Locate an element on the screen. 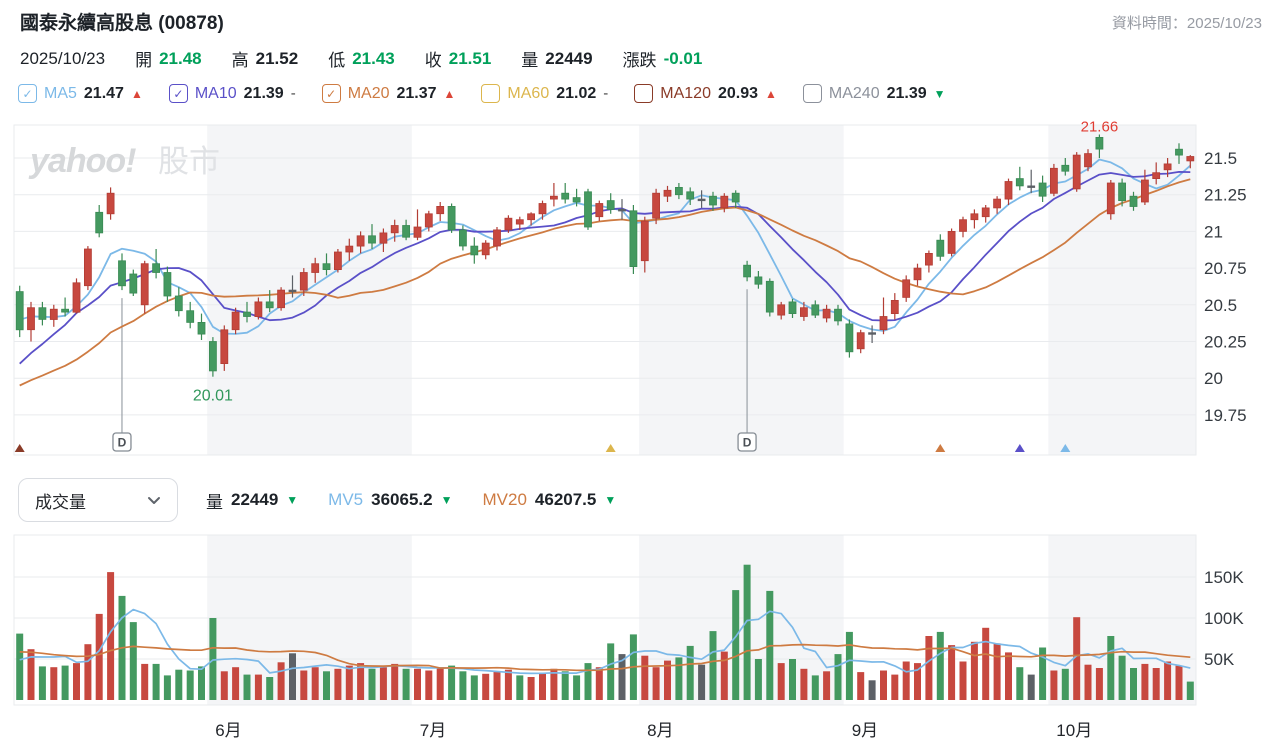 Image resolution: width=1280 pixels, height=756 pixels. ma-value: 20.93 is located at coordinates (738, 93).